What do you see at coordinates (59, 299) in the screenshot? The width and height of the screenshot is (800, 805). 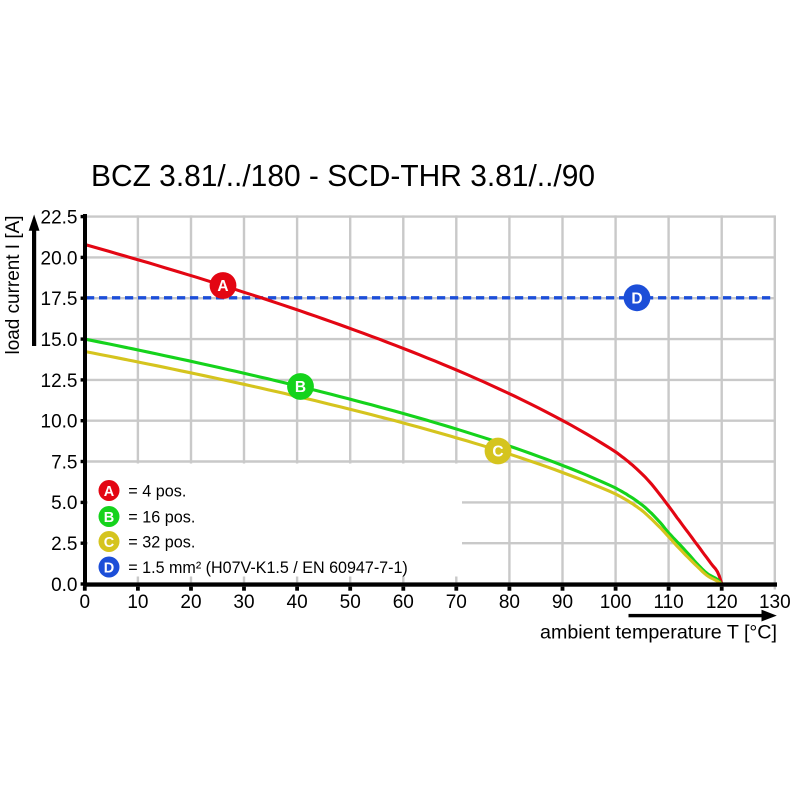 I see `svg-text: 17.5` at bounding box center [59, 299].